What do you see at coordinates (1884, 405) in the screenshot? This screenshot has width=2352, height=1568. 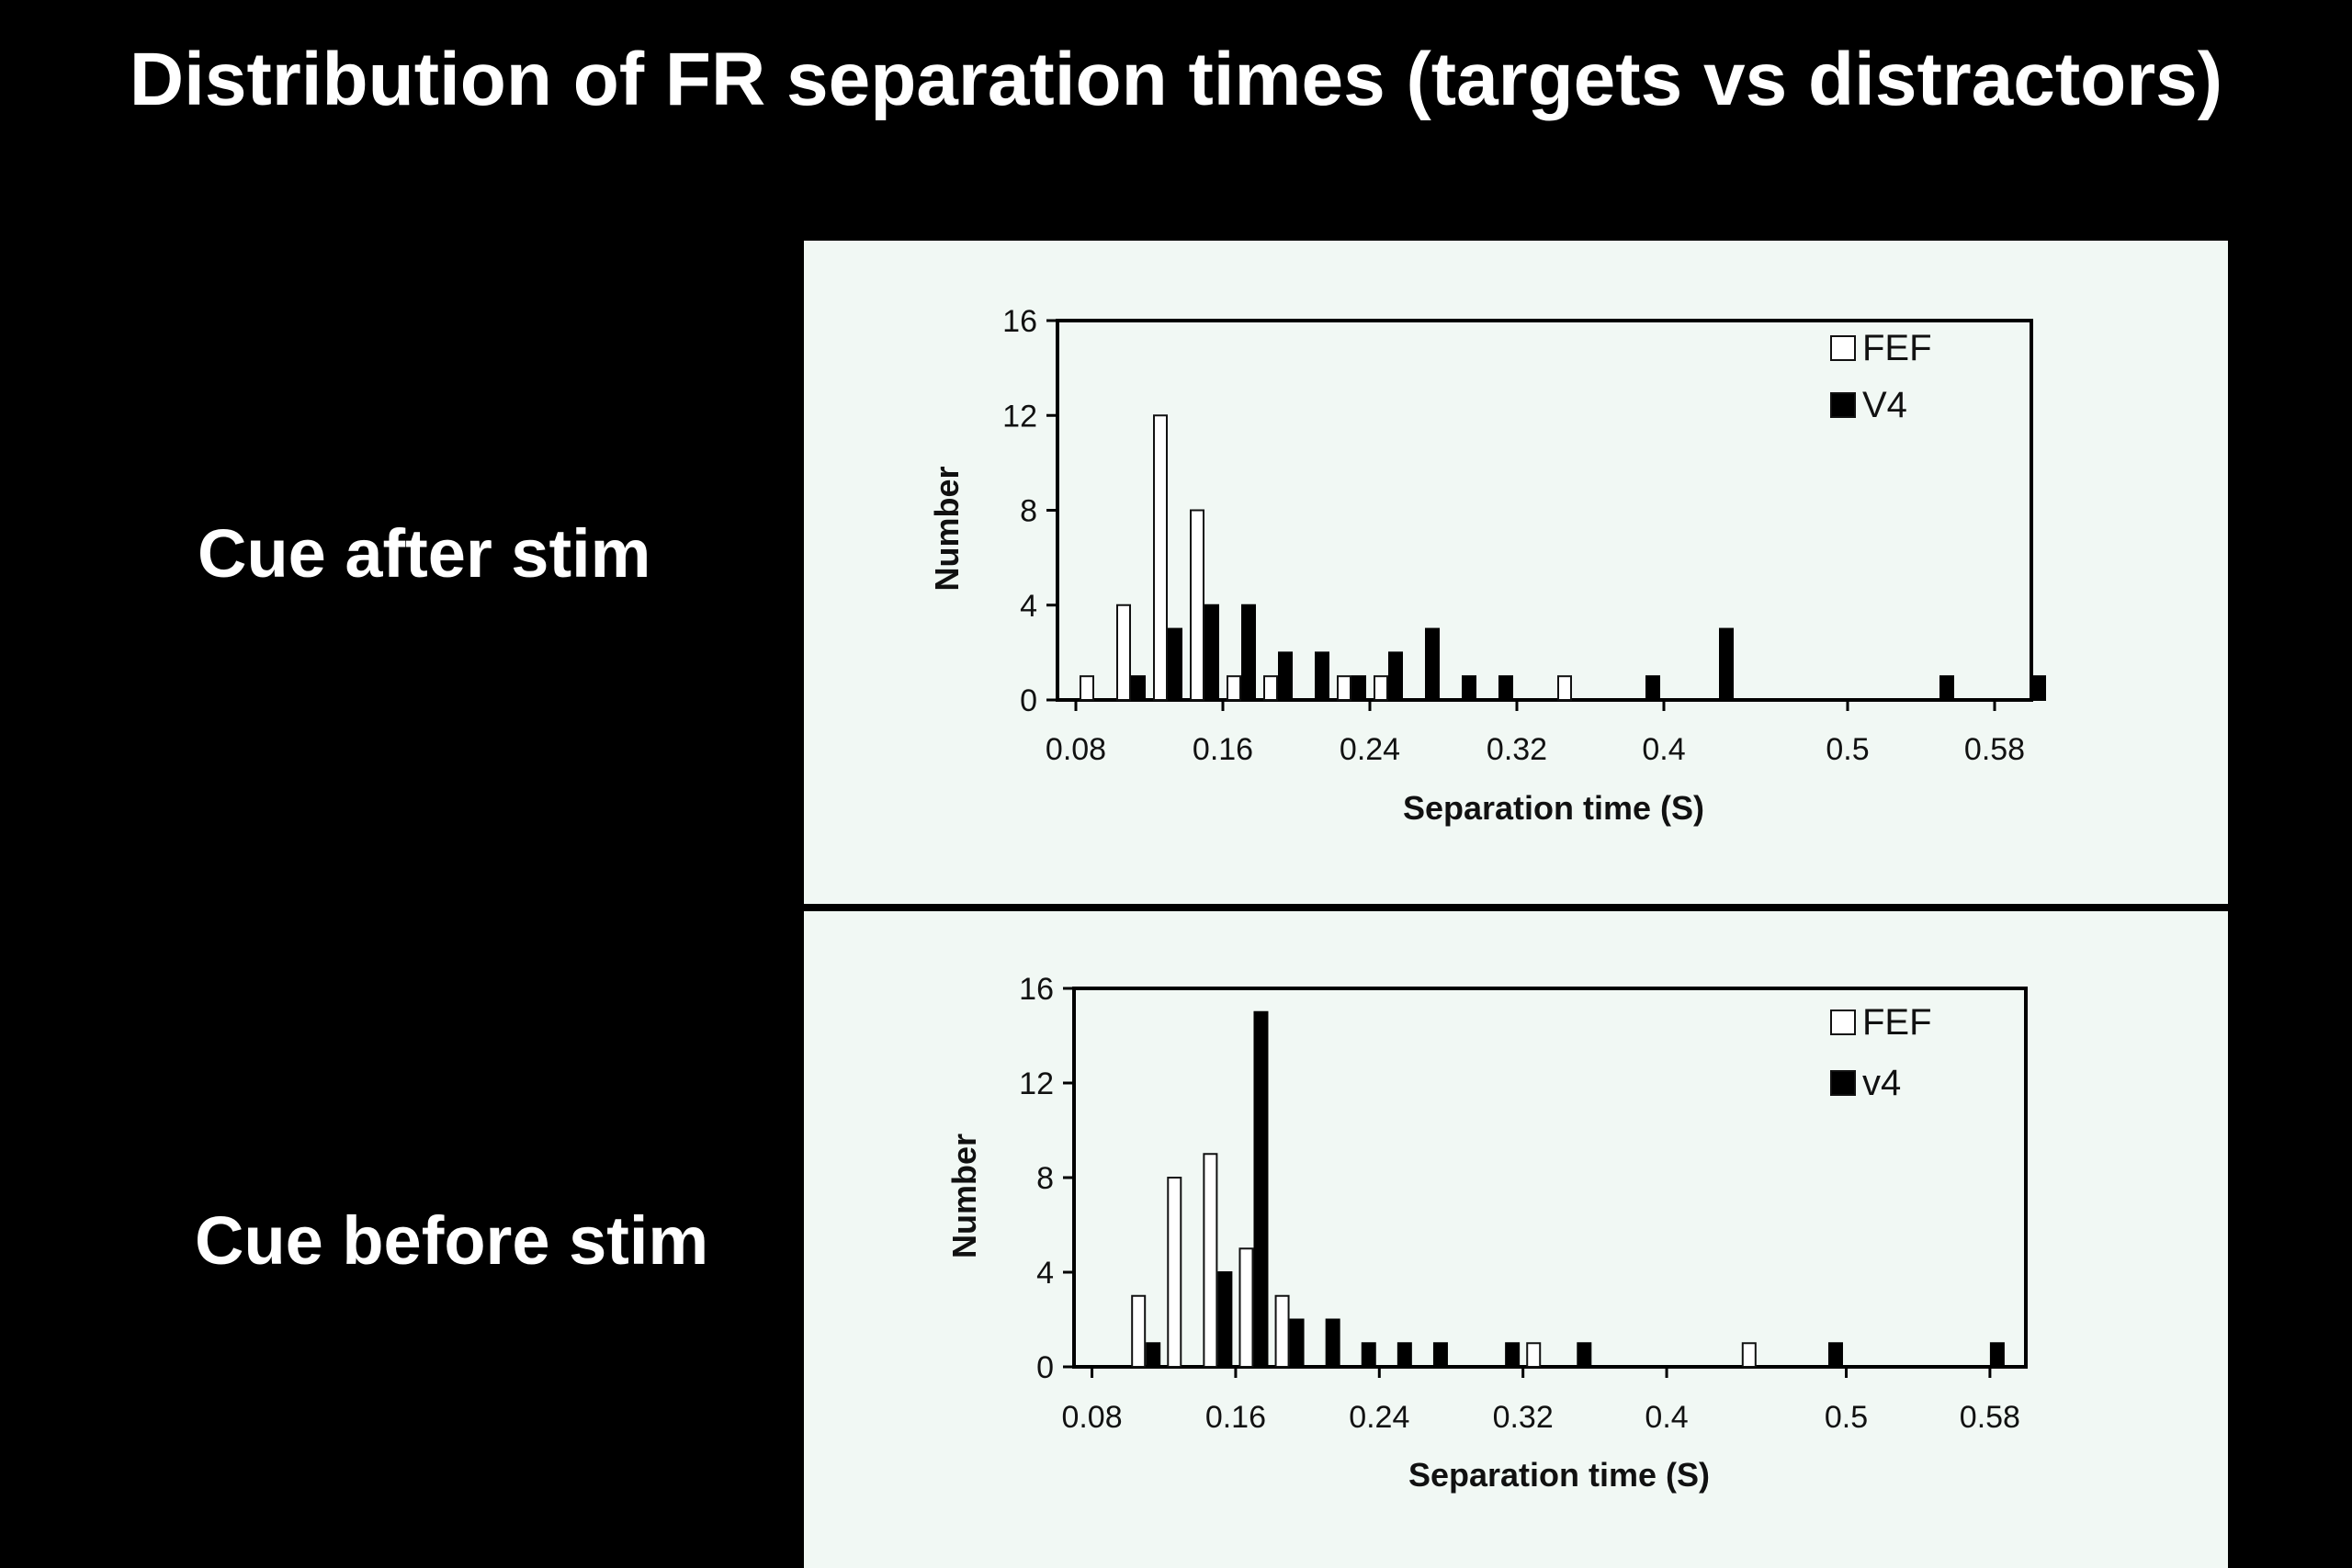 I see `legend-label-v4: V4` at bounding box center [1884, 405].